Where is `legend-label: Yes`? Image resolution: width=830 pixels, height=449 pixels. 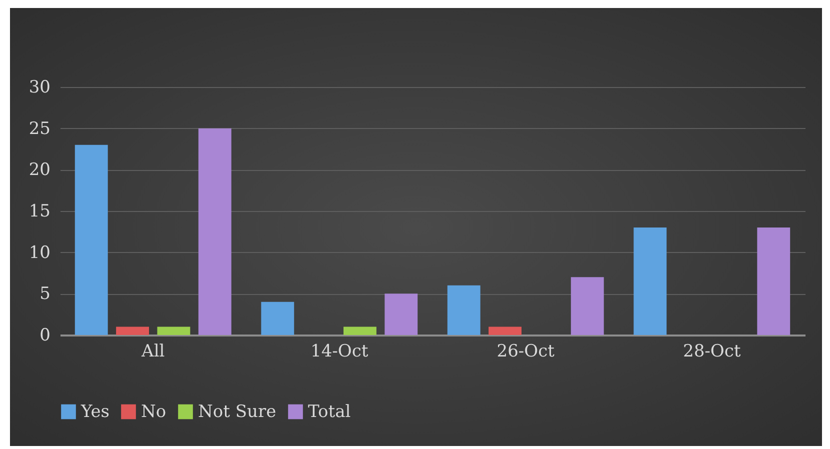 legend-label: Yes is located at coordinates (95, 412).